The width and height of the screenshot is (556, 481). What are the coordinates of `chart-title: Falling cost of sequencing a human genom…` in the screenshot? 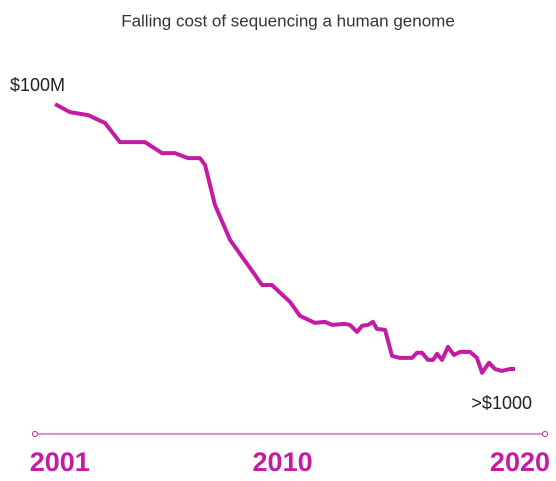 It's located at (288, 20).